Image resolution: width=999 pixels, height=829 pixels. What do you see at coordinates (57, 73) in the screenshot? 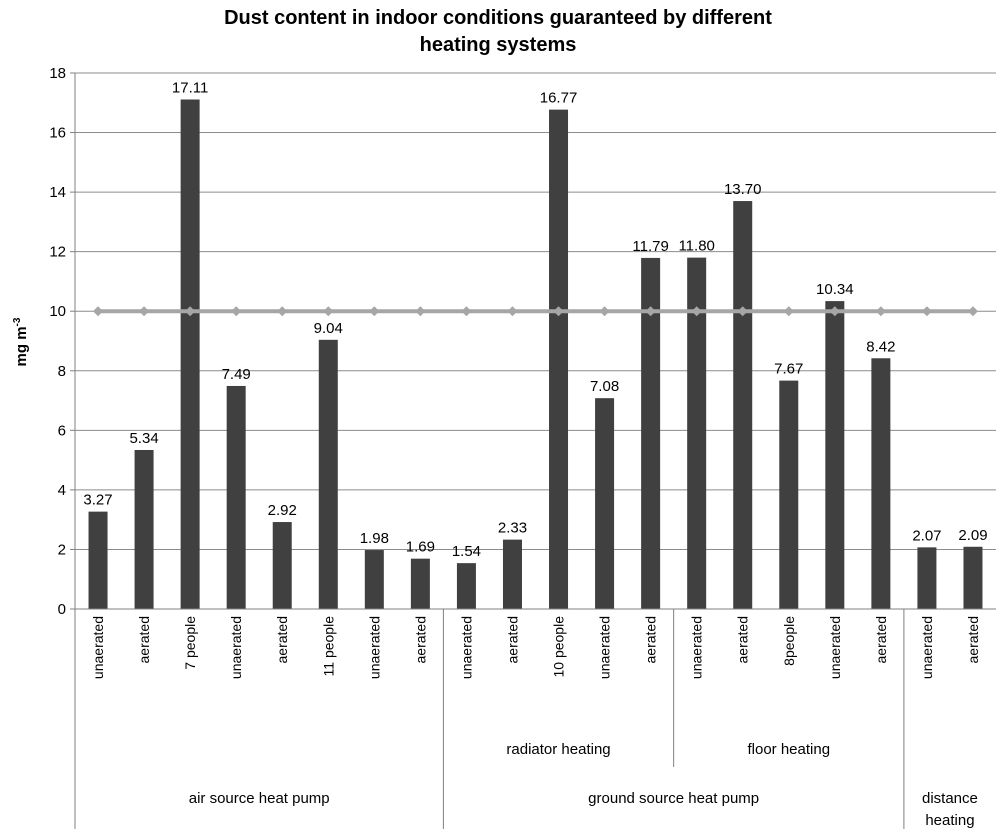
I see `y-tick-label: 18` at bounding box center [57, 73].